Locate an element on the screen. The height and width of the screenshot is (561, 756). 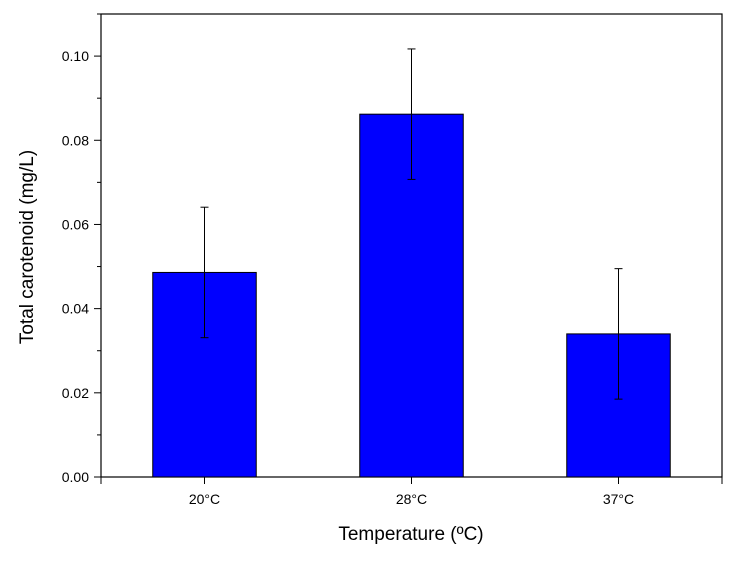
y-tick-label: 0.08 is located at coordinates (75, 140).